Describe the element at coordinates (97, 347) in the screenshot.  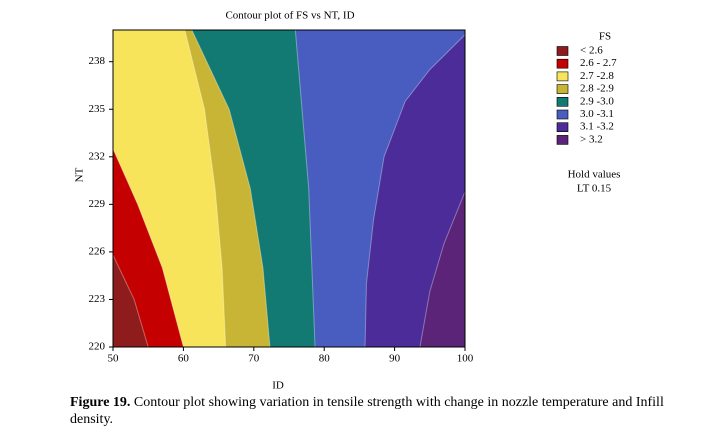
I see `y-tick-label: 220` at that location.